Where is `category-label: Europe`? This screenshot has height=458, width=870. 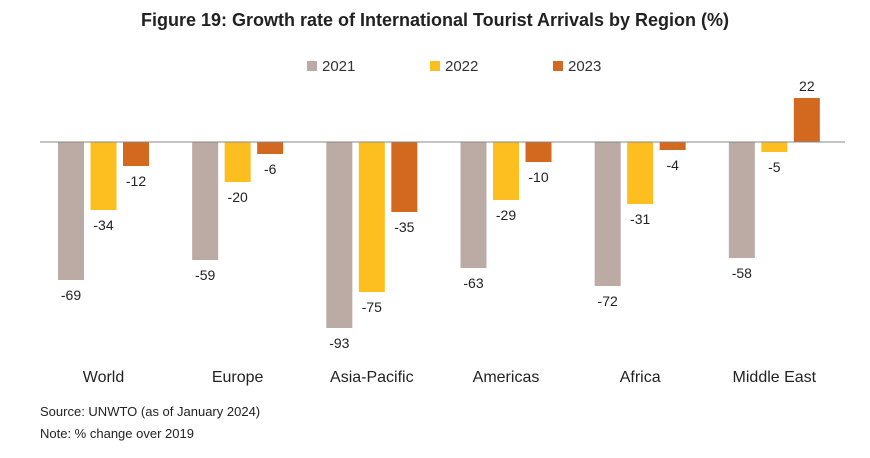 category-label: Europe is located at coordinates (238, 377).